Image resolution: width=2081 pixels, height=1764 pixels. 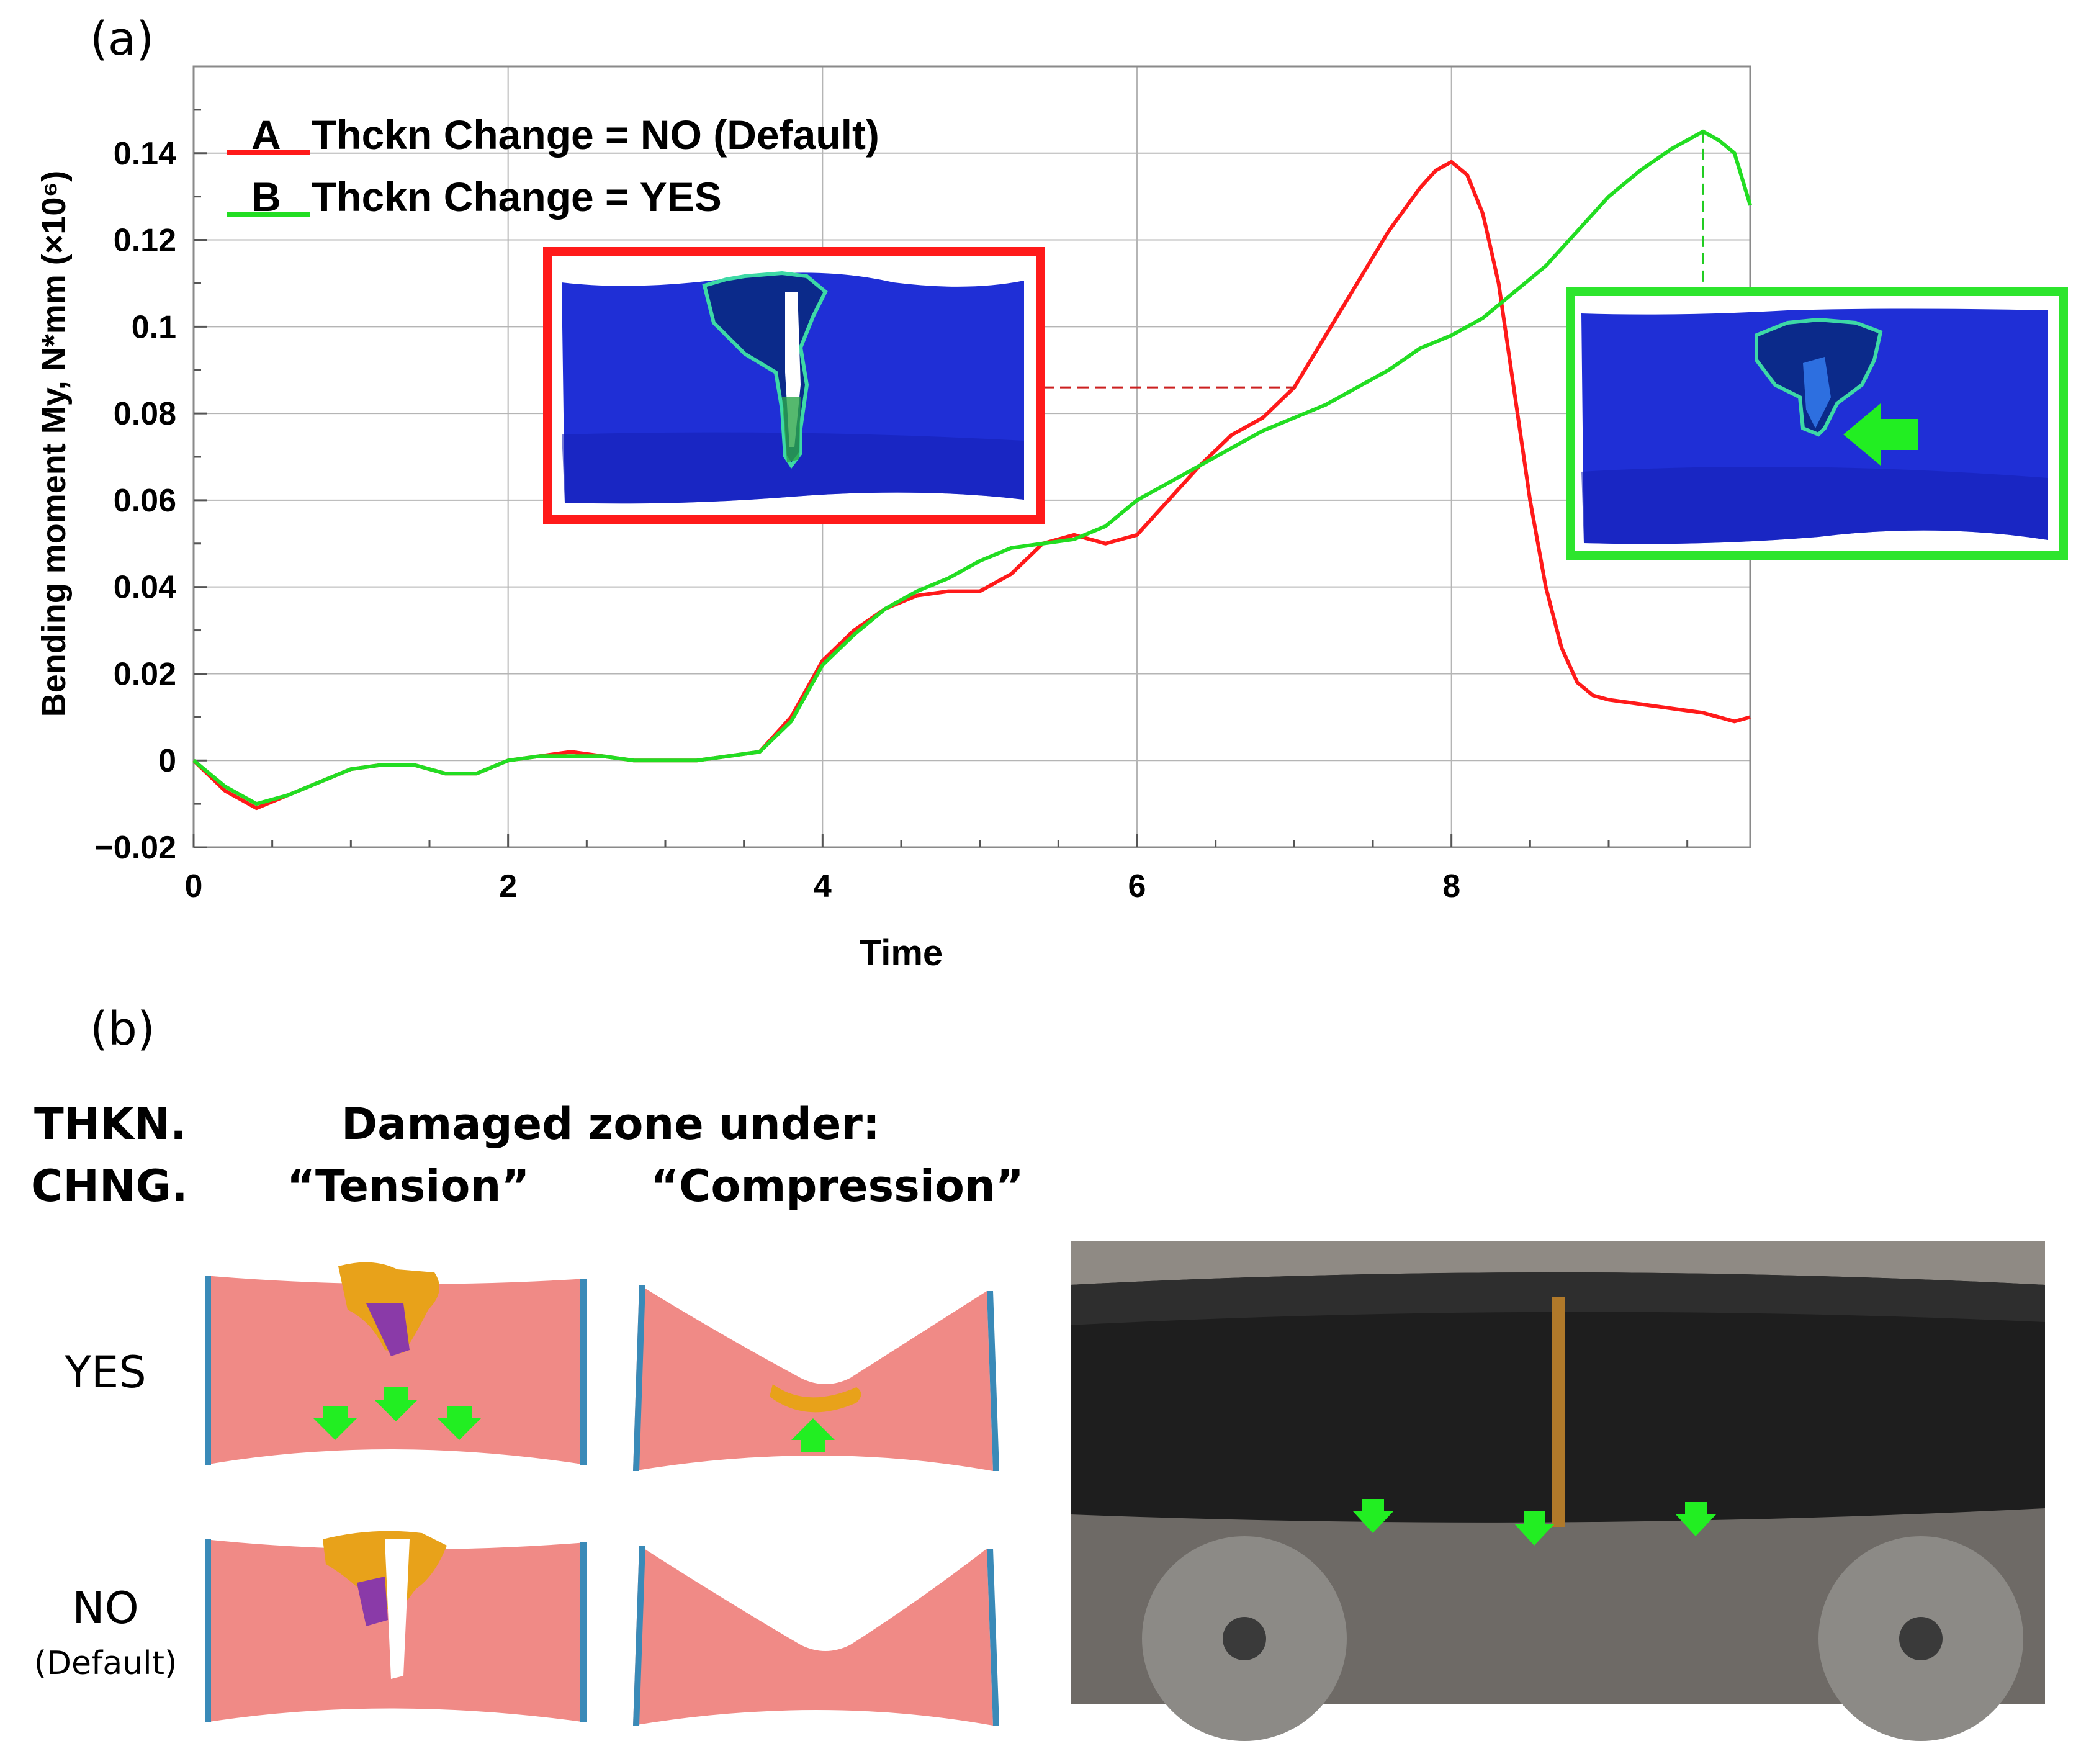 I want to click on model-yes-tension, so click(x=396, y=1363).